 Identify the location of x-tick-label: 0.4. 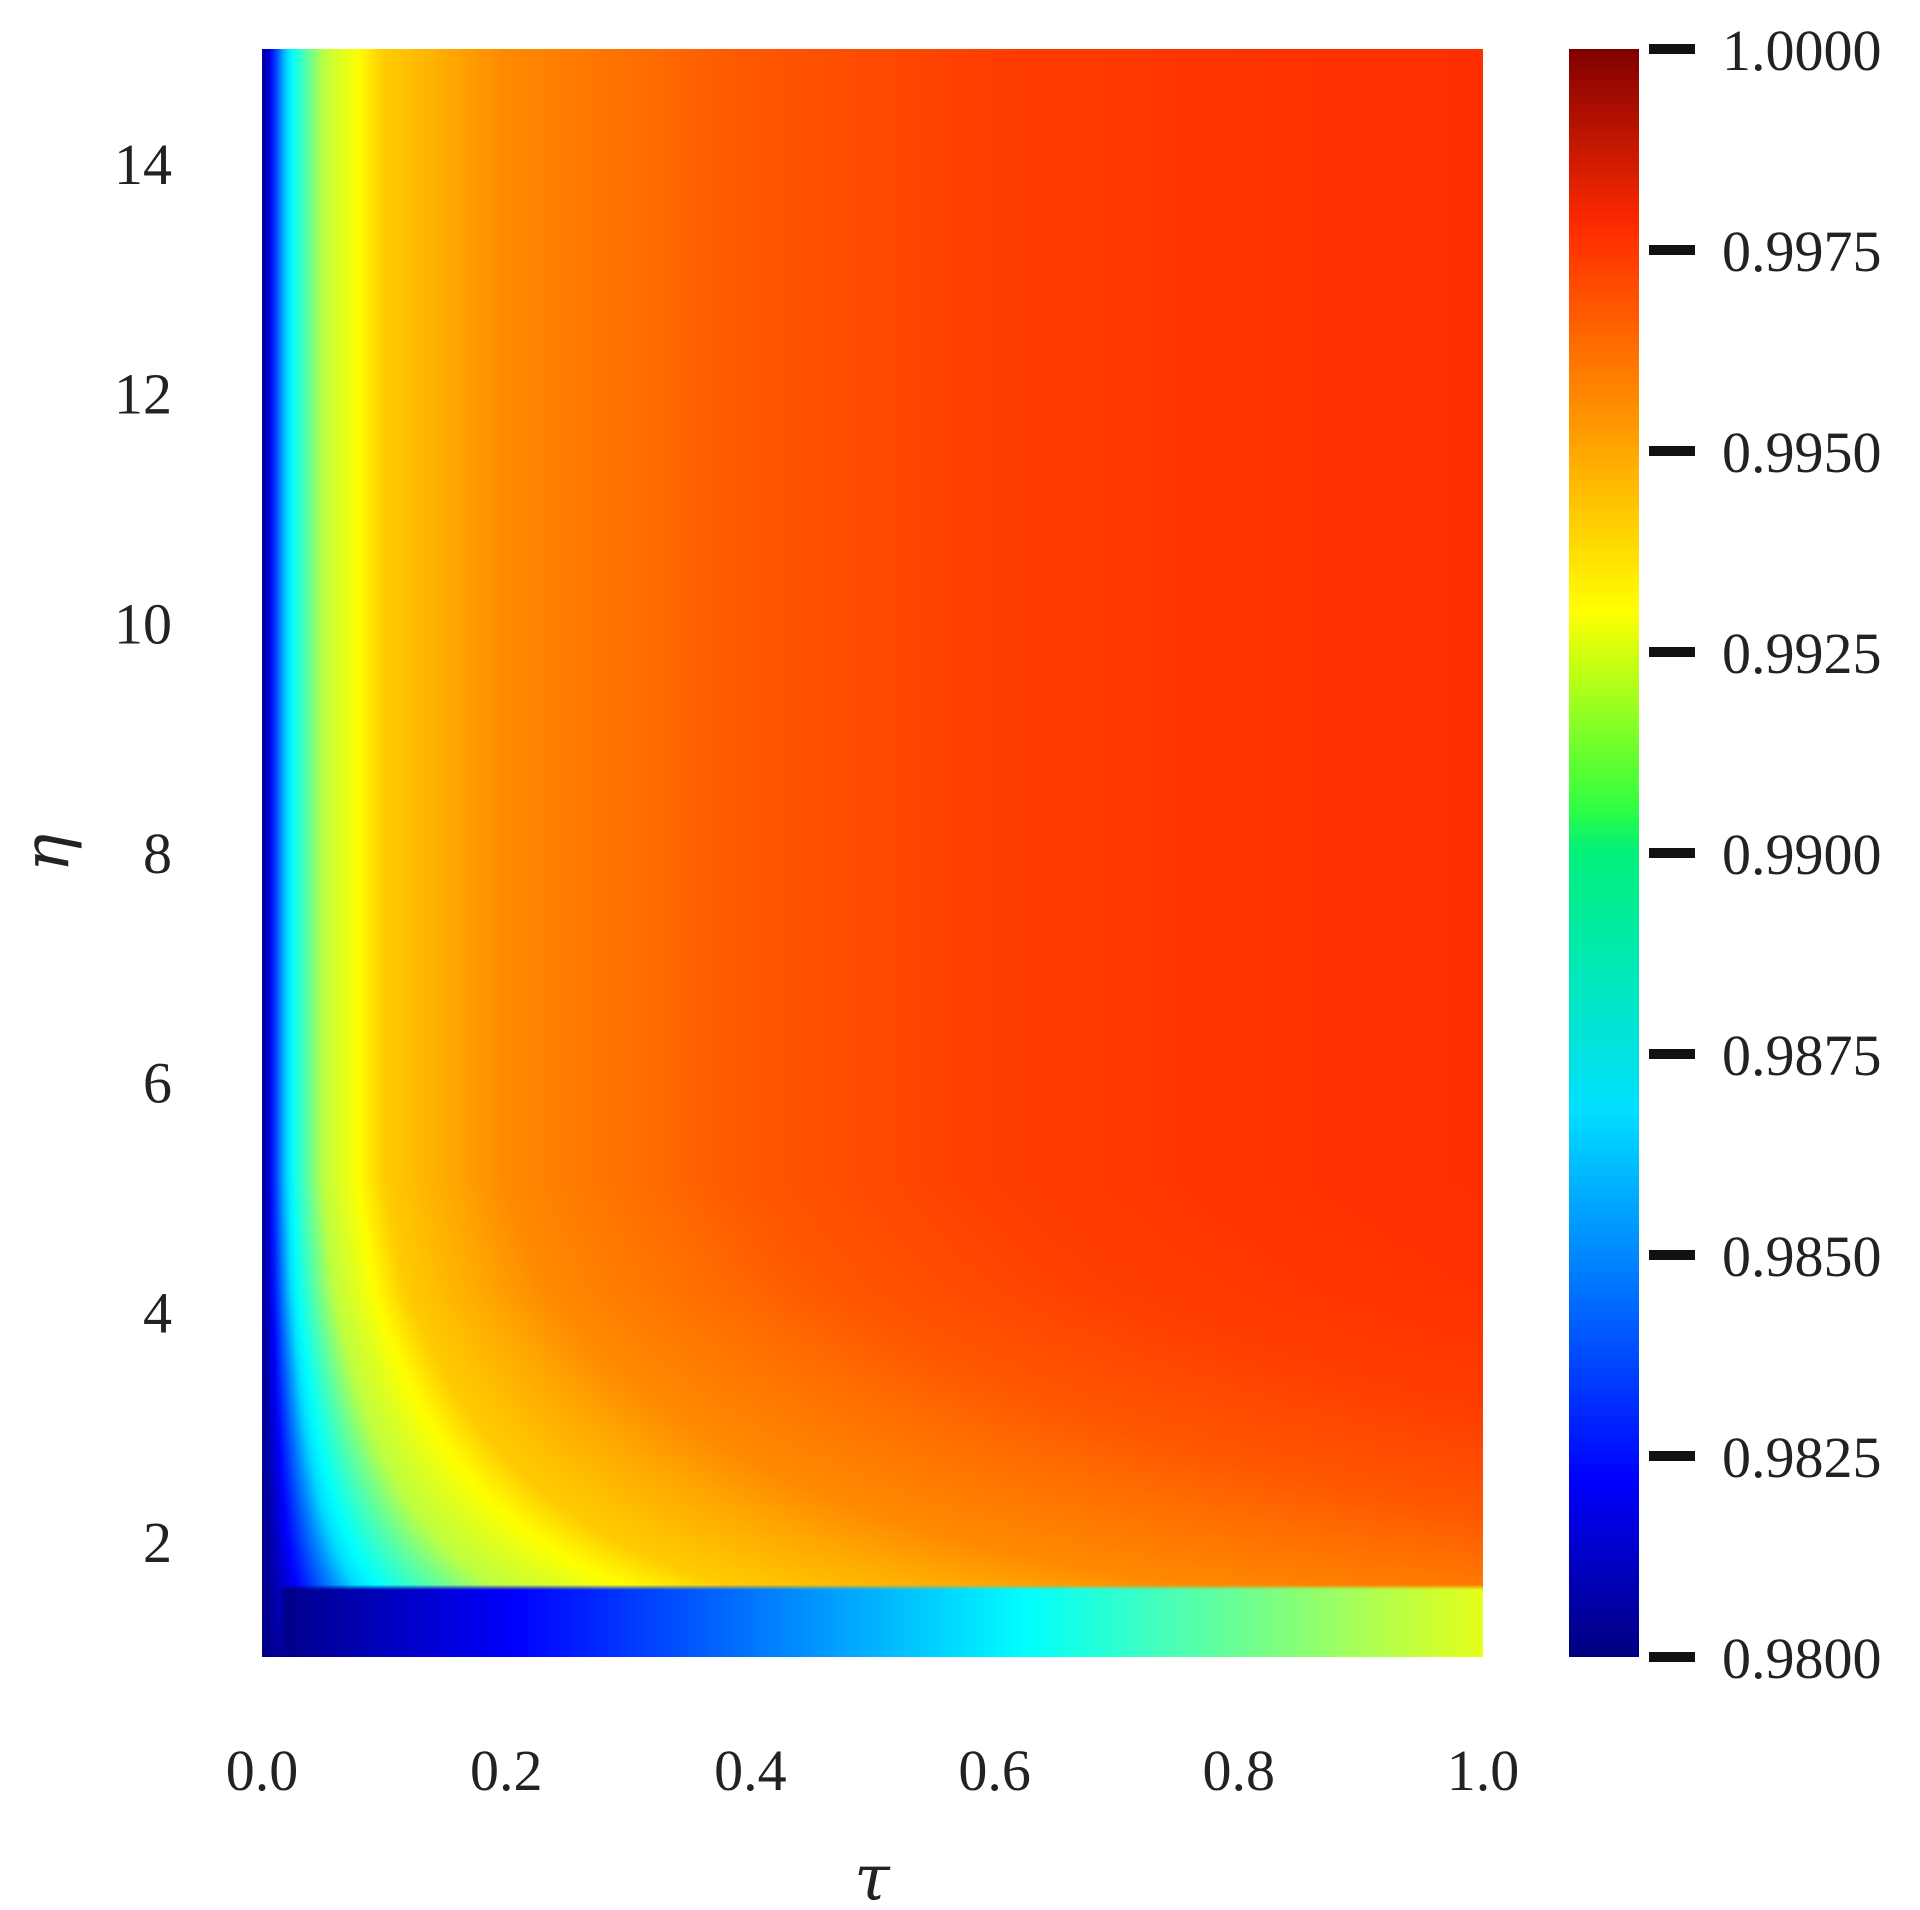
(750, 1770).